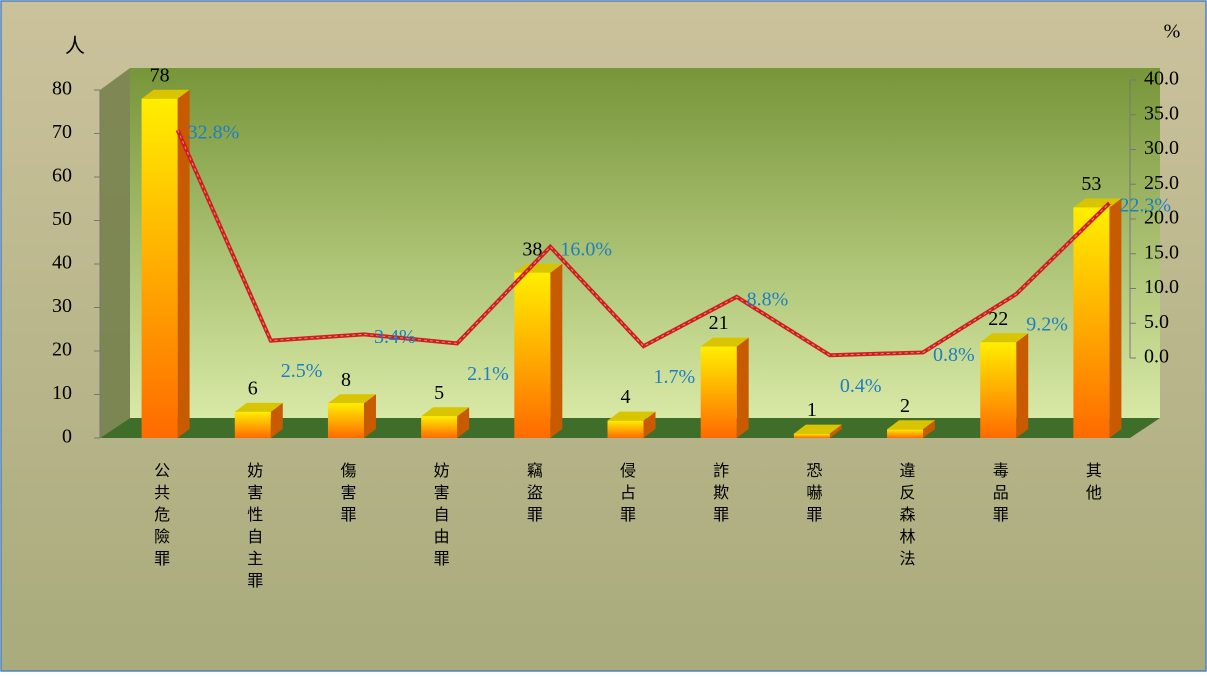  Describe the element at coordinates (62, 306) in the screenshot. I see `y-tick-label: 30` at that location.